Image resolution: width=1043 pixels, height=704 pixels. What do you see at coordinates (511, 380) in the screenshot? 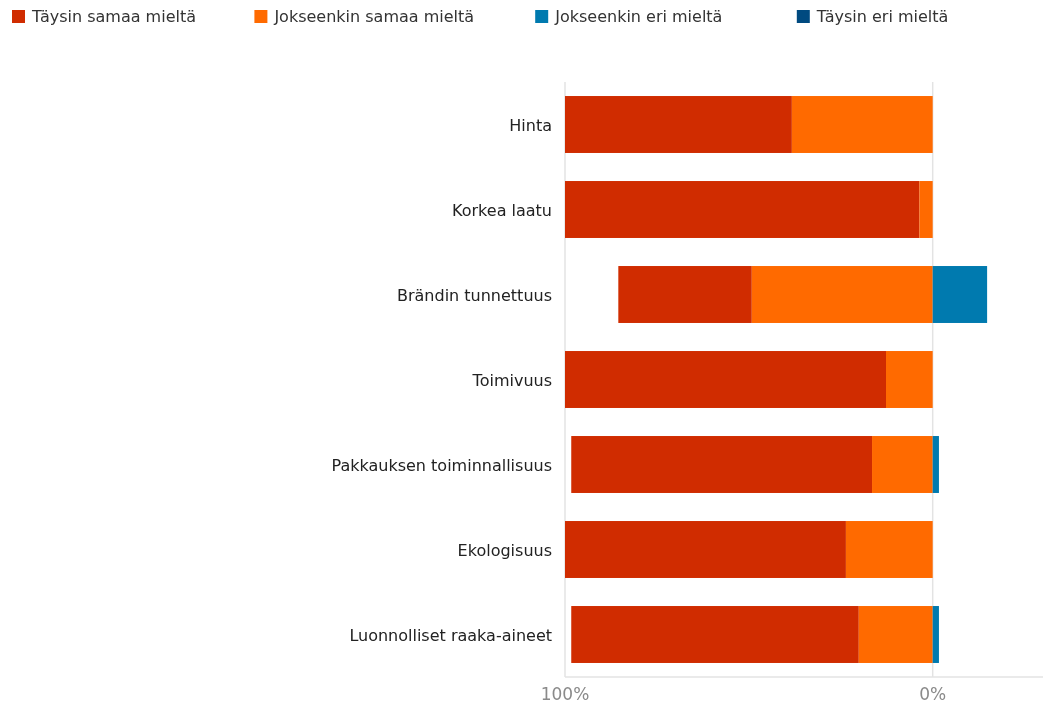
I see `y-tick-label: Toimivuus` at bounding box center [511, 380].